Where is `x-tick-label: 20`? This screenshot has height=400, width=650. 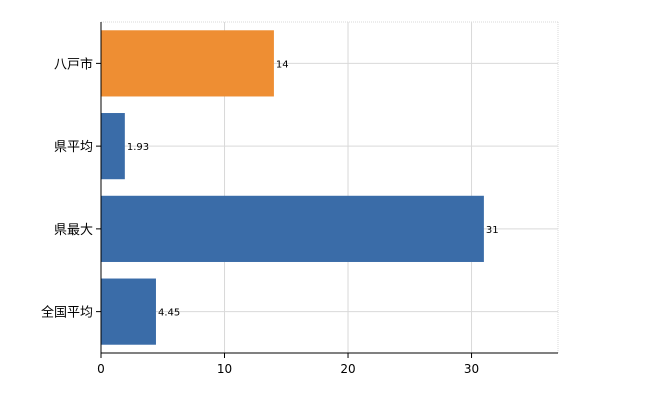 x-tick-label: 20 is located at coordinates (347, 369).